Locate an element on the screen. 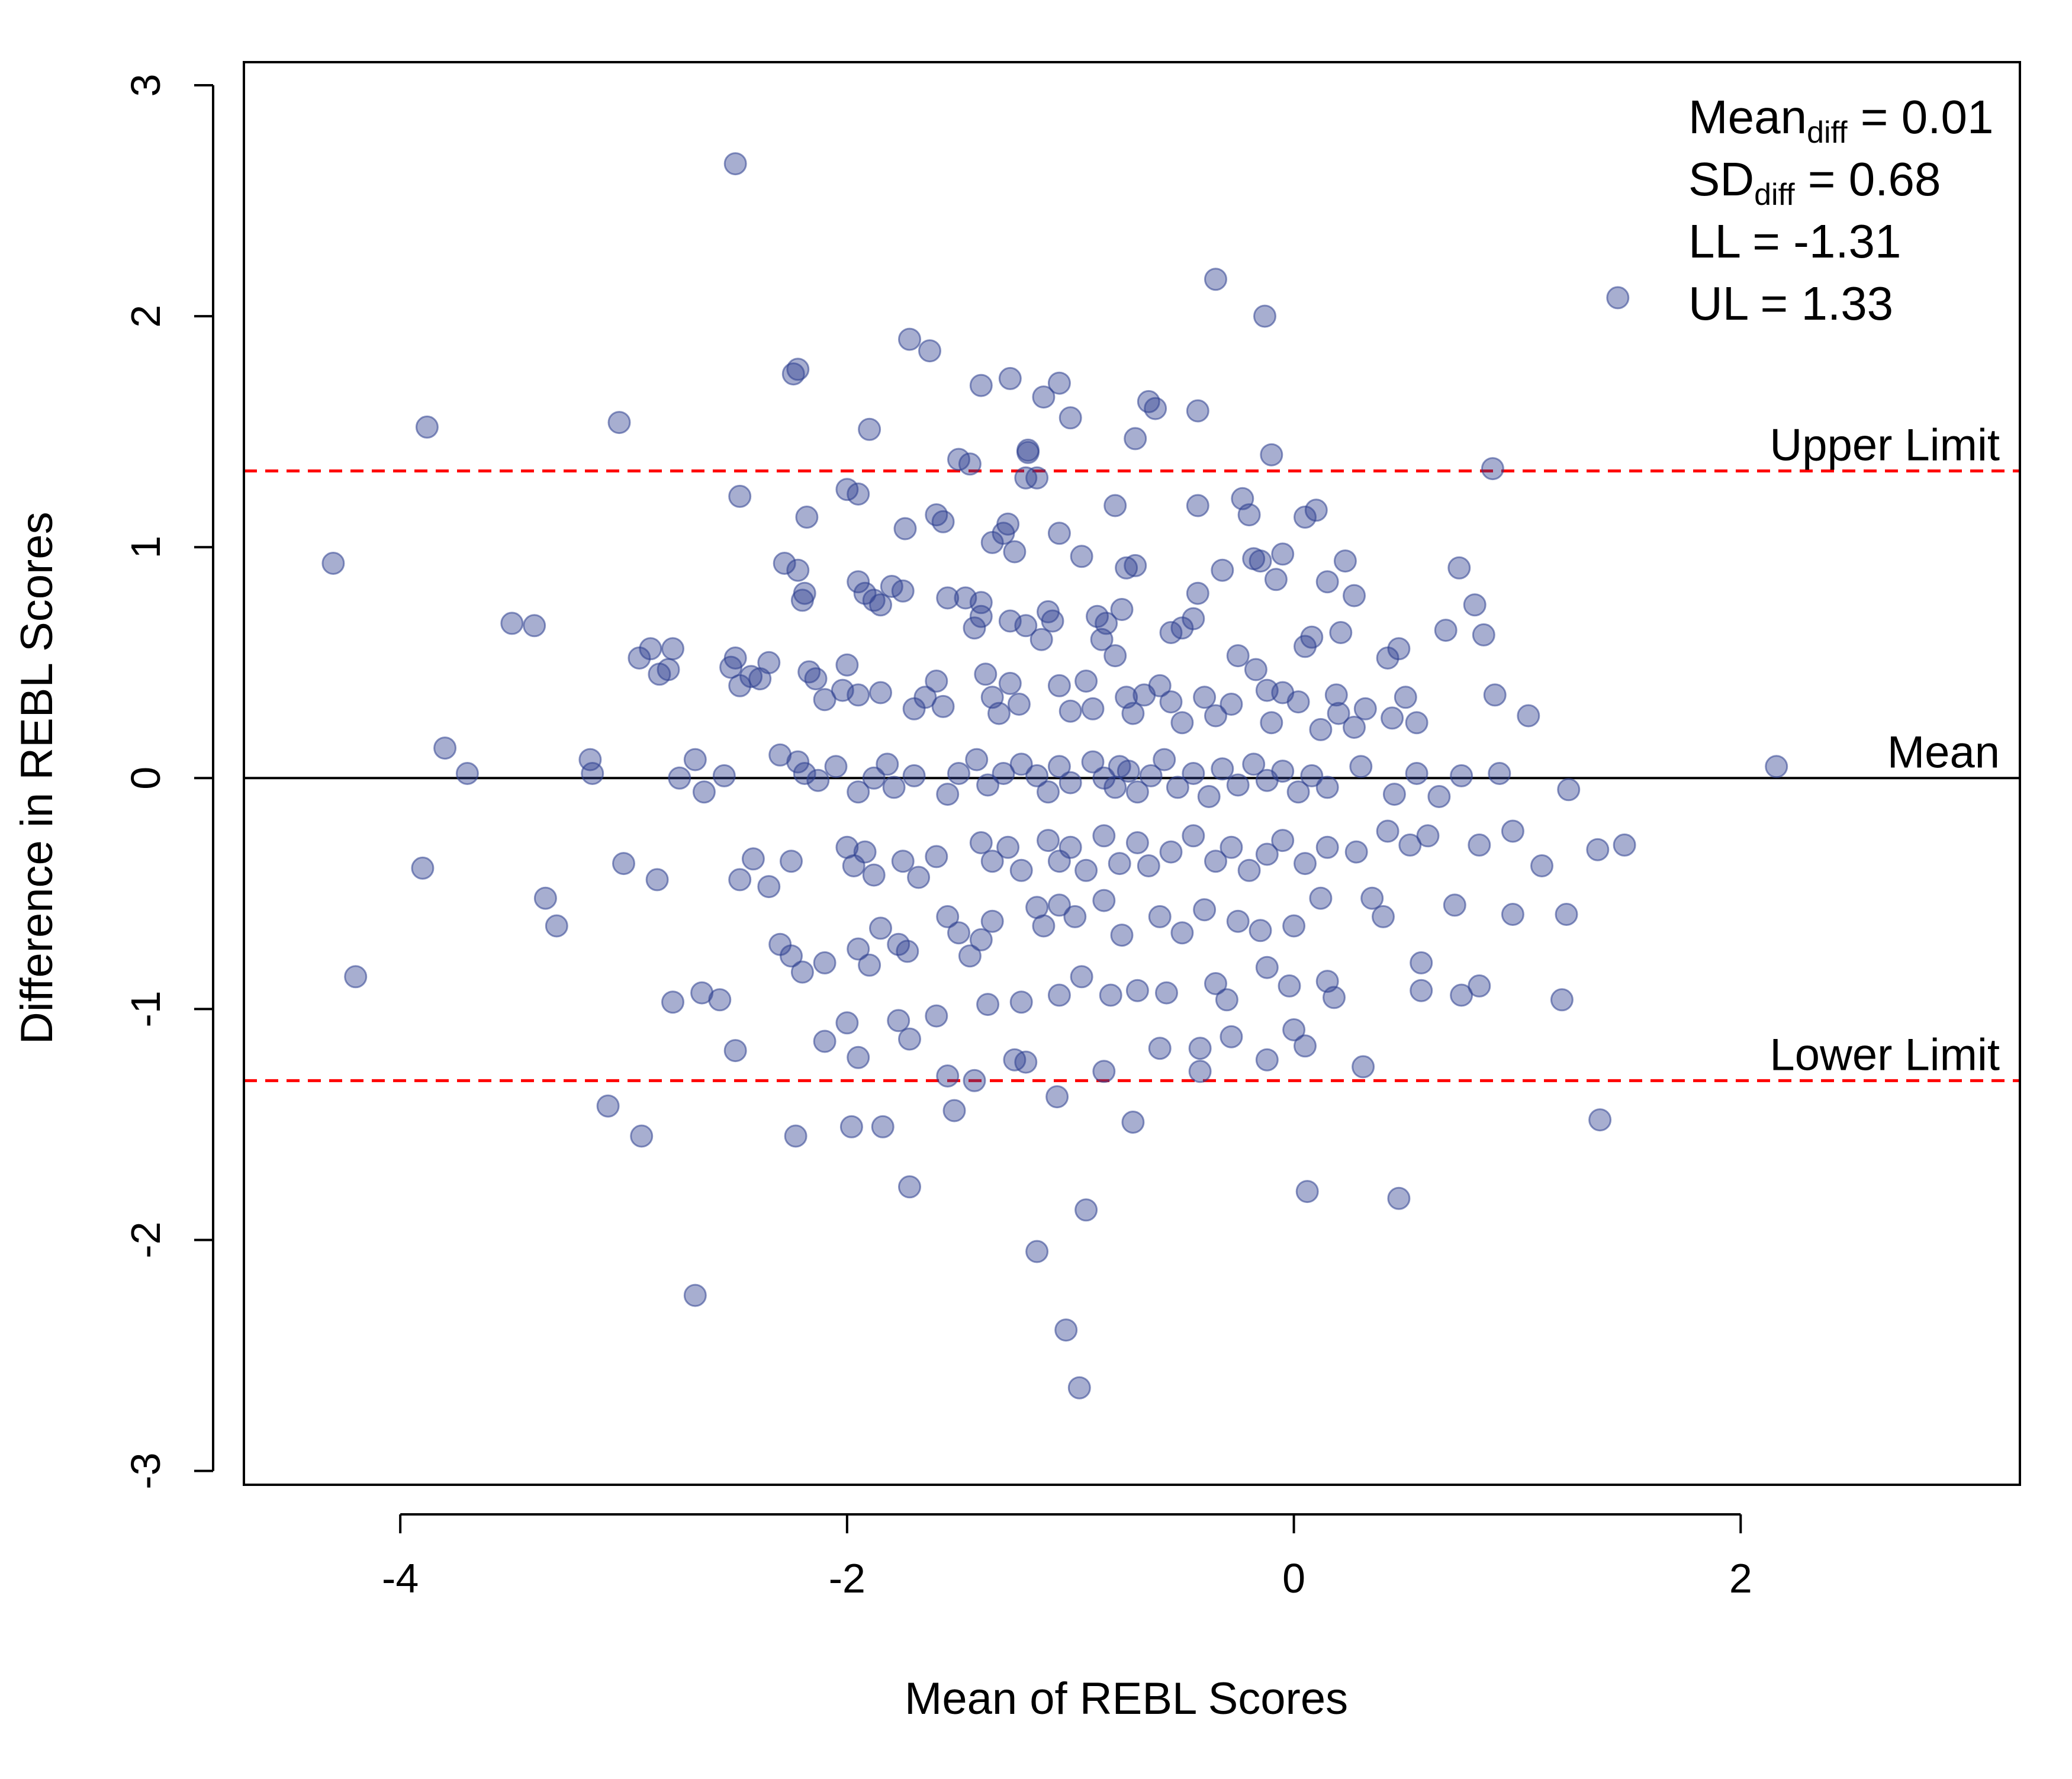 Image resolution: width=2072 pixels, height=1779 pixels. stat-line: LL = -1.31 is located at coordinates (1795, 241).